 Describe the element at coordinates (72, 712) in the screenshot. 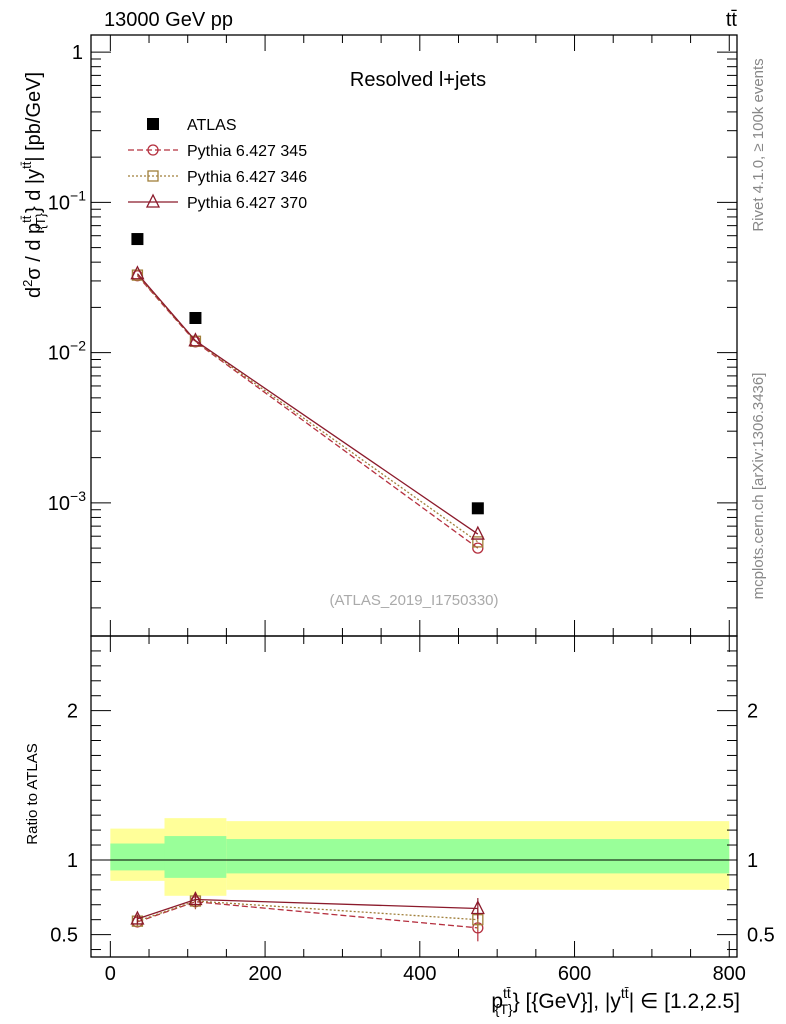

I see `ratio-y-tick-label: 2` at that location.